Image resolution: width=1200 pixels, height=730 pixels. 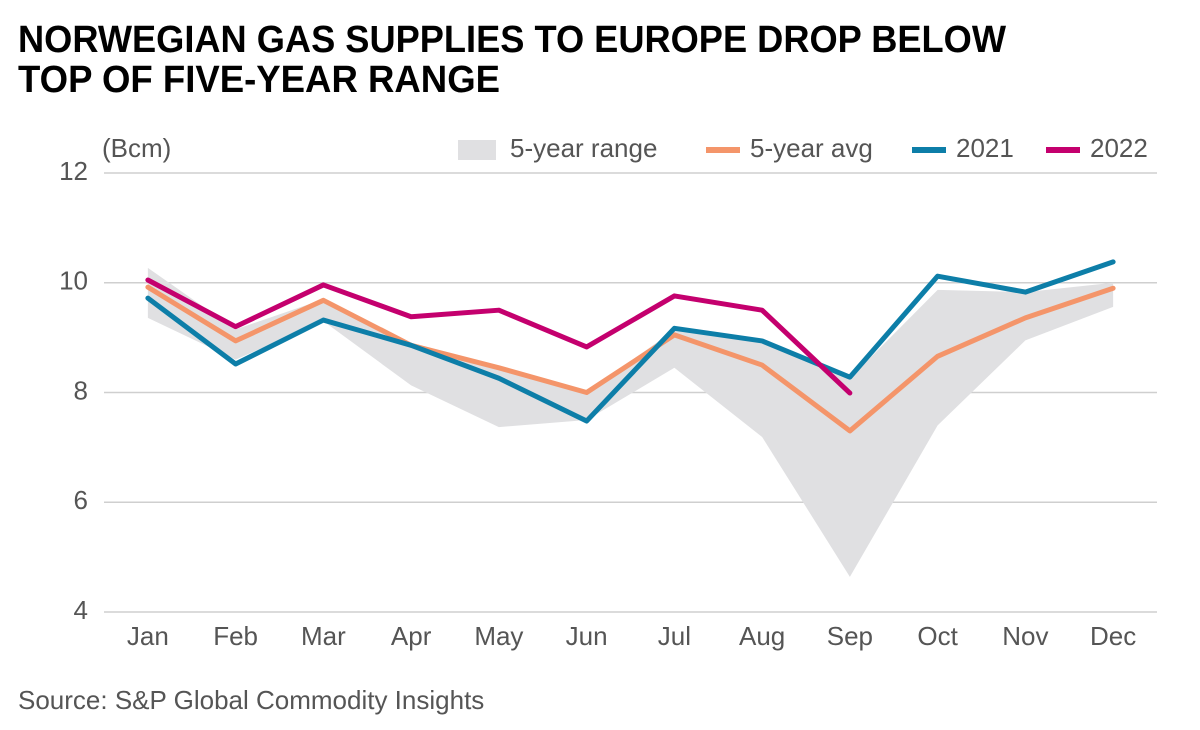 What do you see at coordinates (81, 610) in the screenshot?
I see `y-tick-label: 4` at bounding box center [81, 610].